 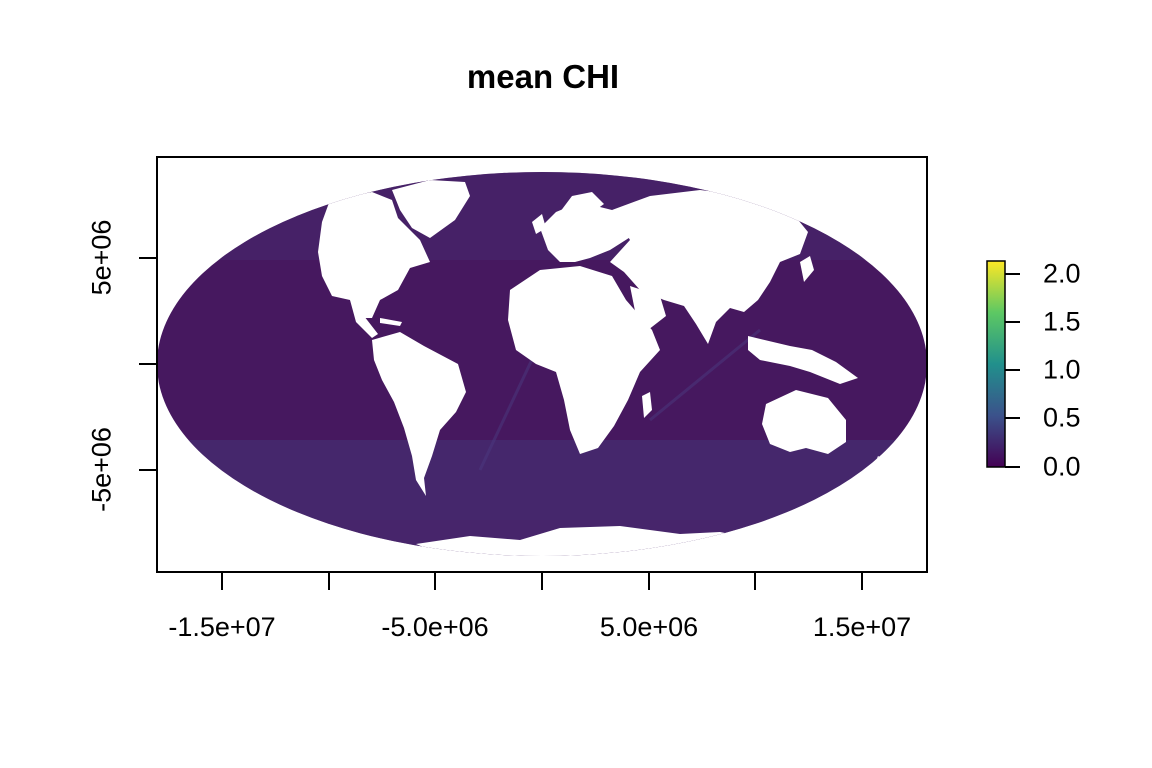 I want to click on legend-label: 1.0, so click(x=1062, y=369).